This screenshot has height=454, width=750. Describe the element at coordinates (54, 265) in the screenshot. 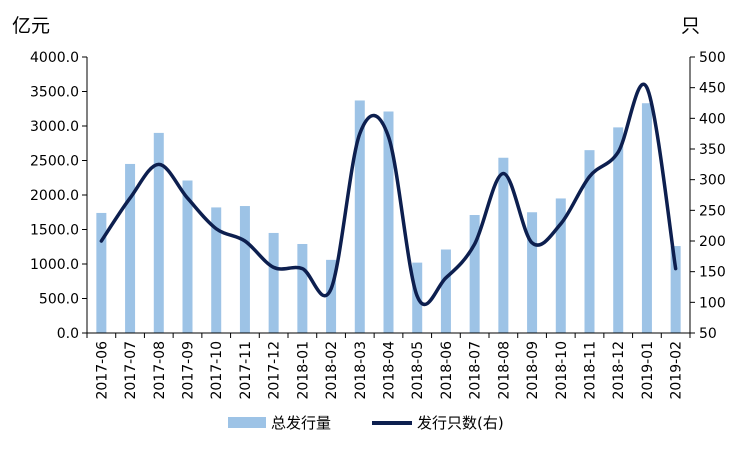

I see `left-tick-label: 1000.0` at that location.